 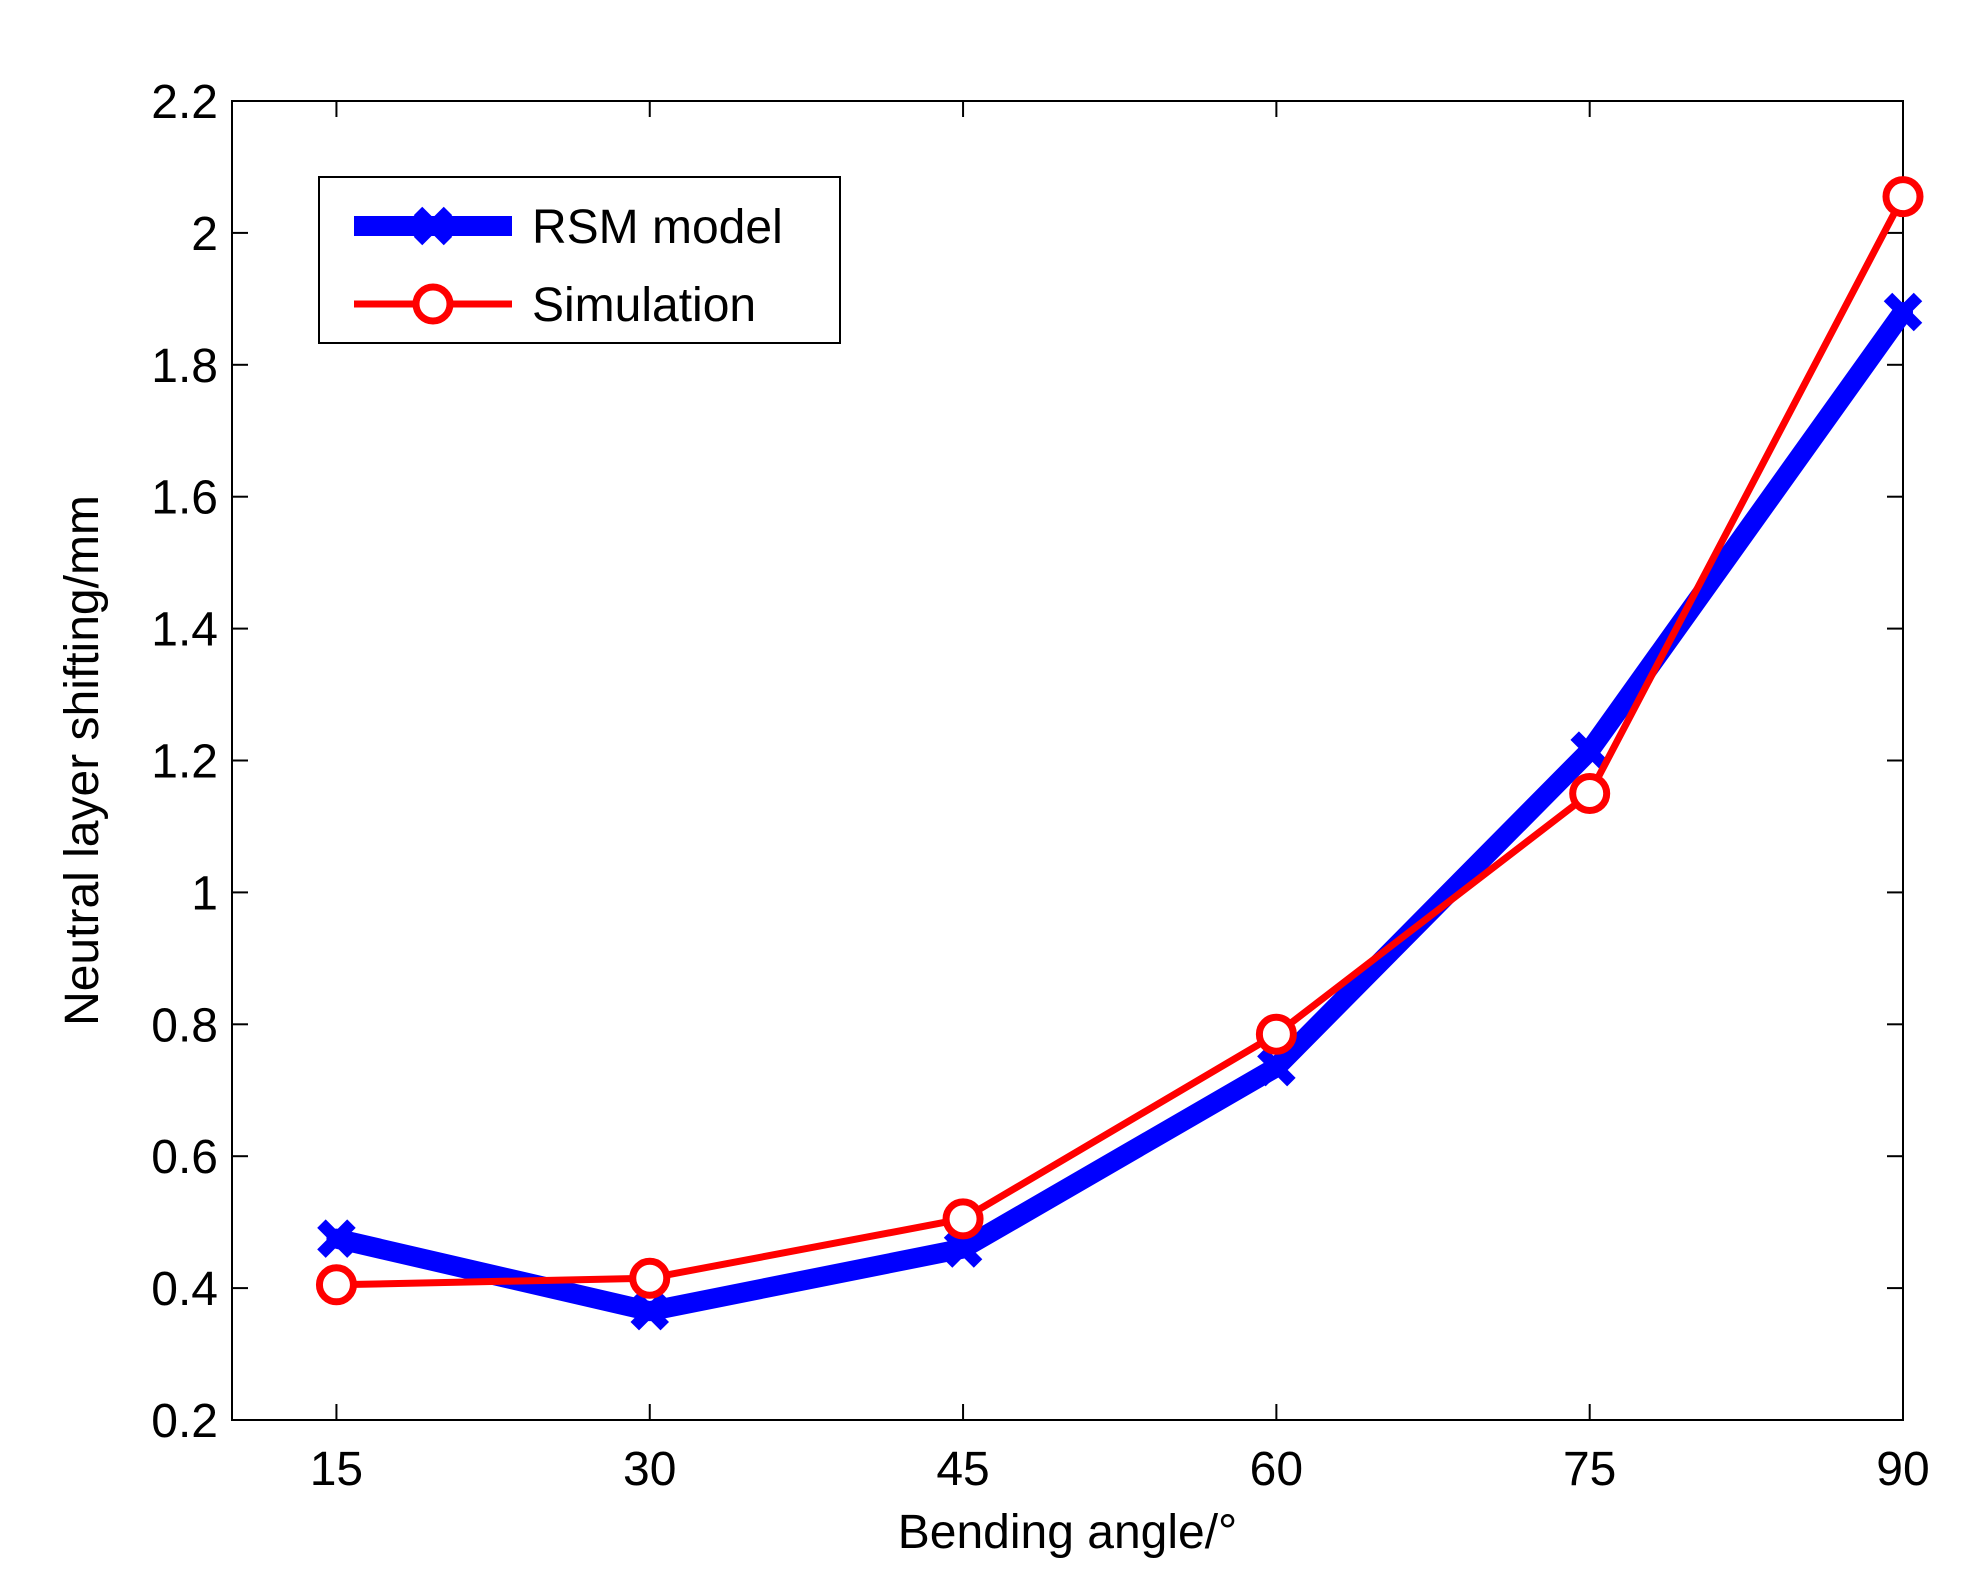 I want to click on legend-item-simulation: Simulation, so click(x=555, y=305).